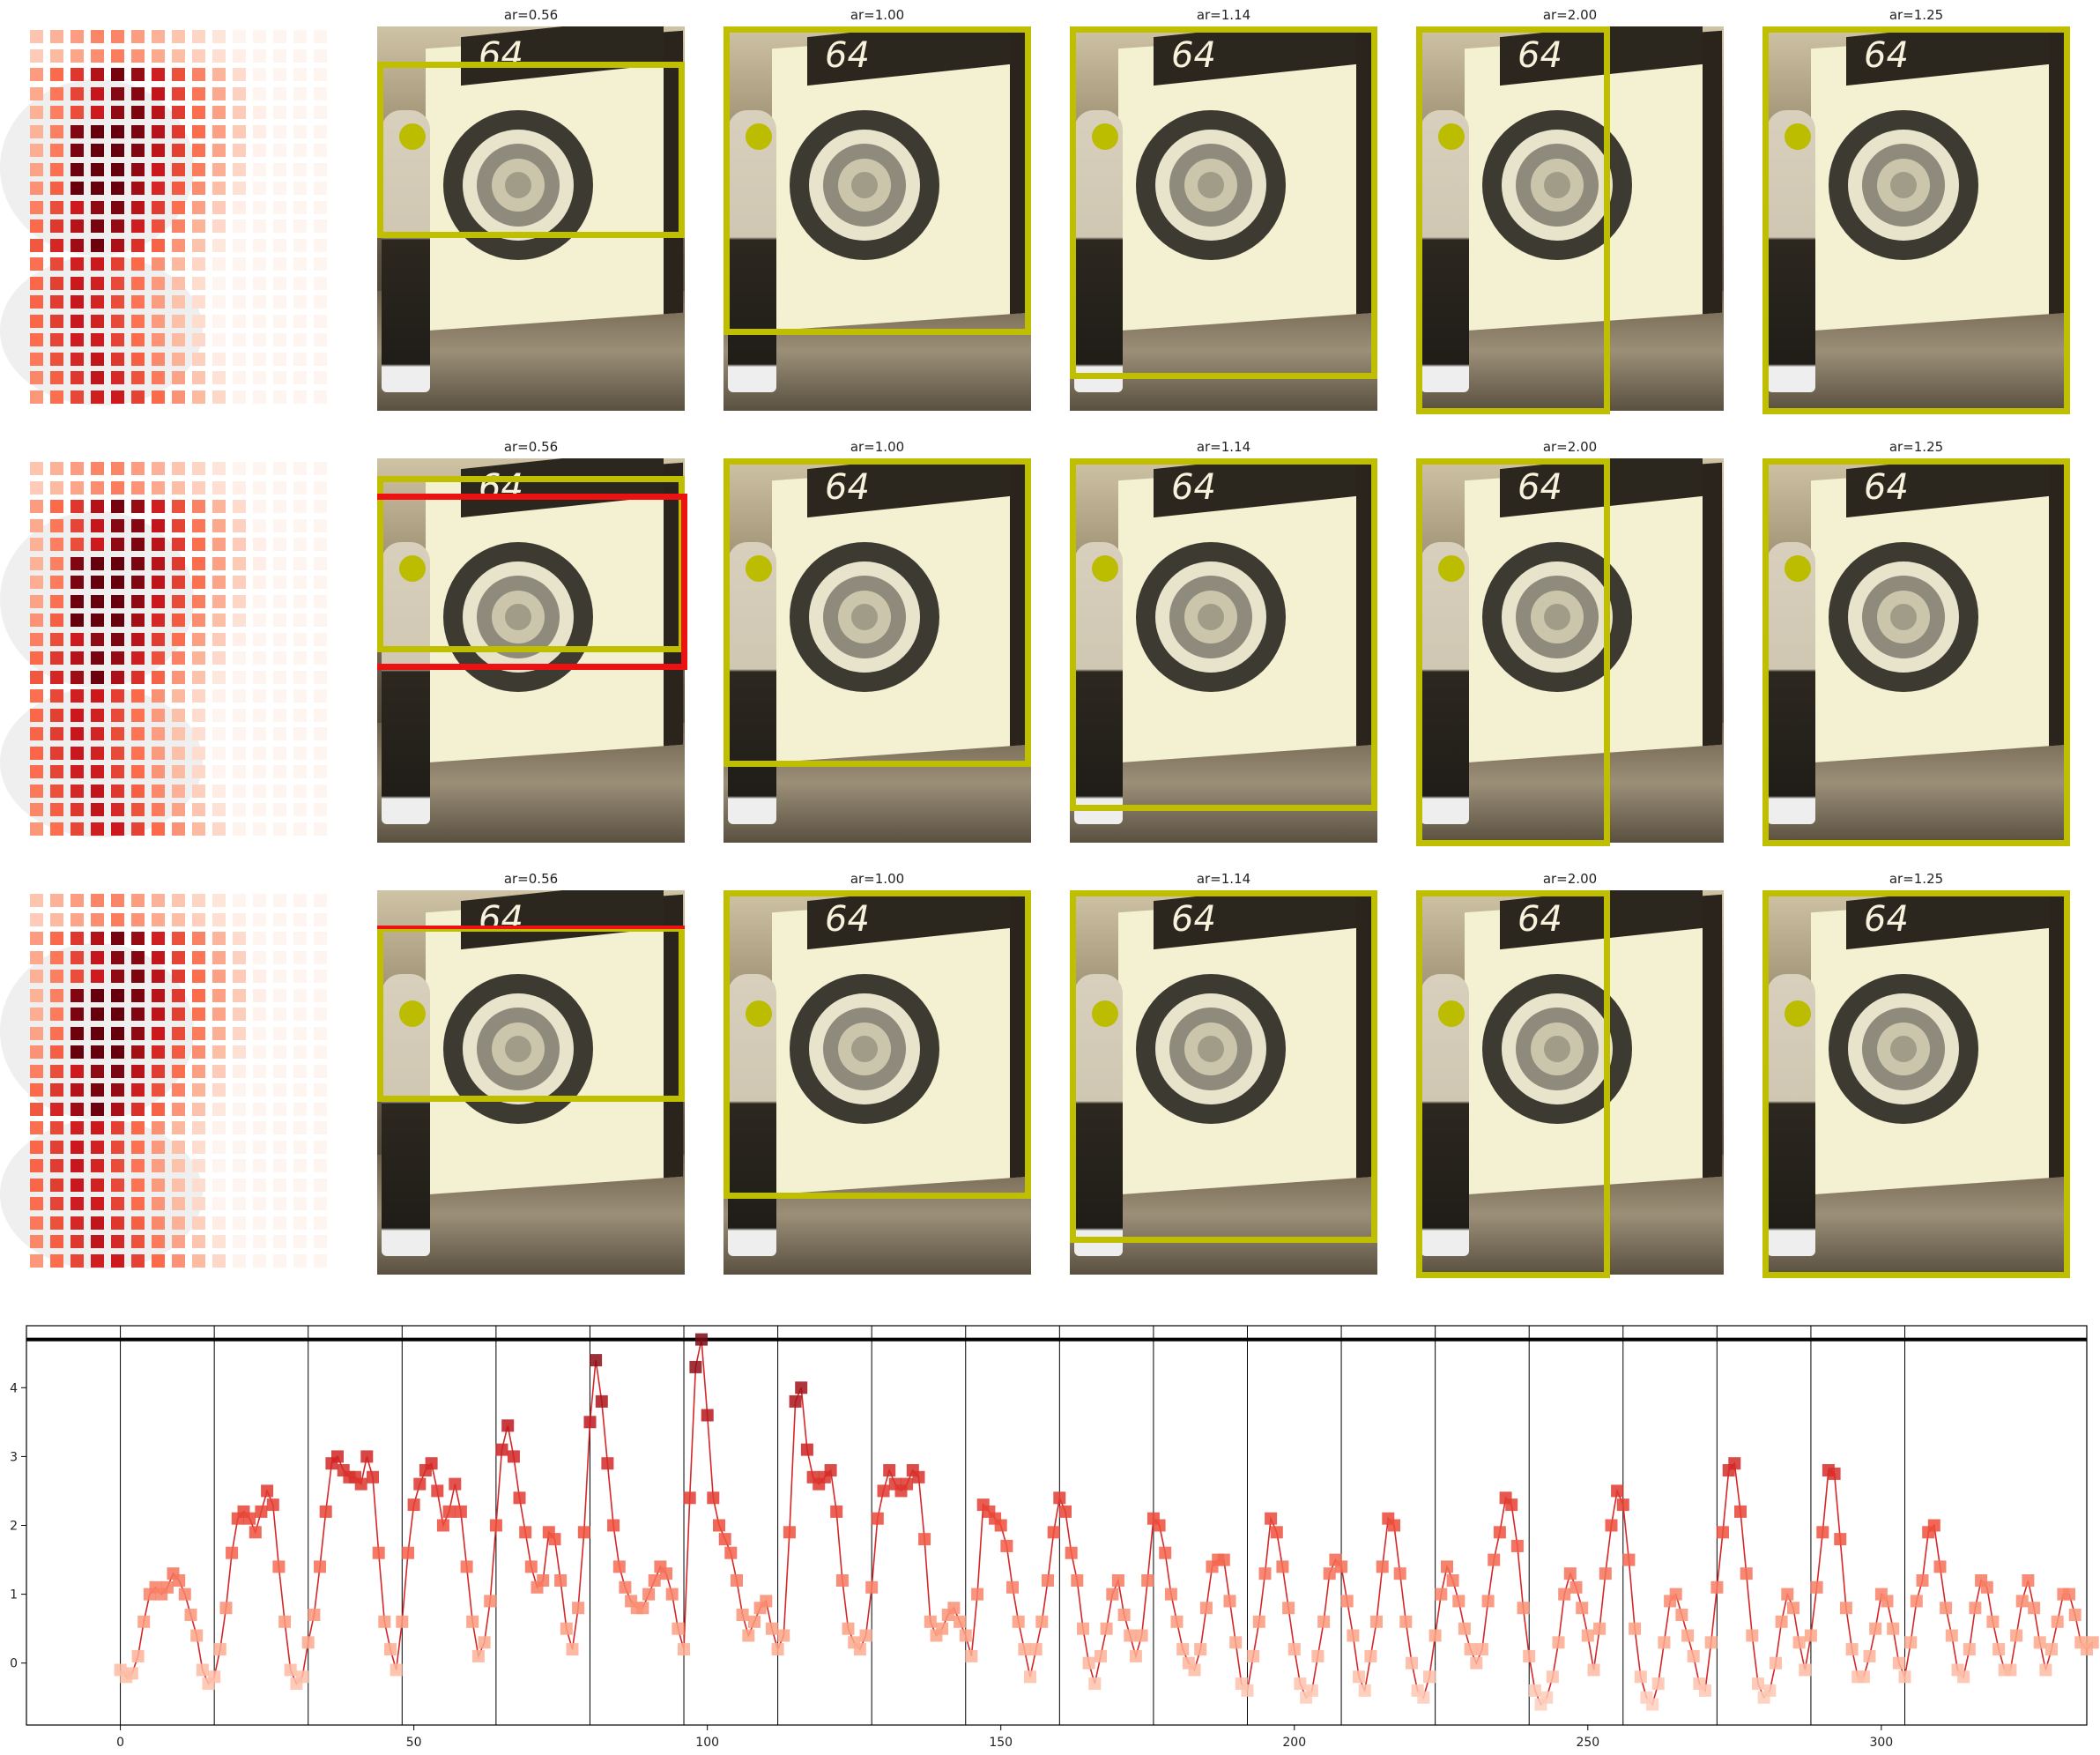  What do you see at coordinates (1223, 635) in the screenshot?
I see `bounding-box` at bounding box center [1223, 635].